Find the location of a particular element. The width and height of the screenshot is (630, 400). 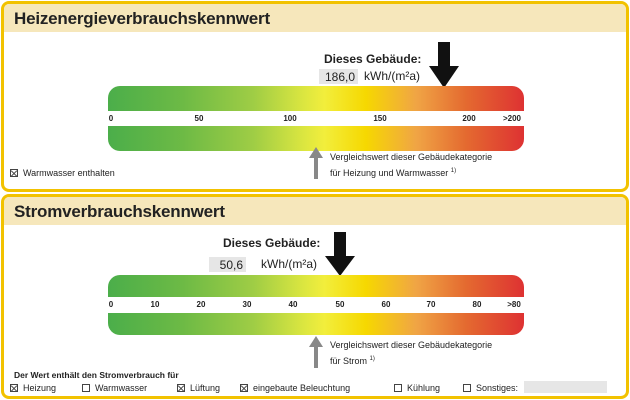

comparison-line: für Heizung und Warmwasser is located at coordinates (389, 173).